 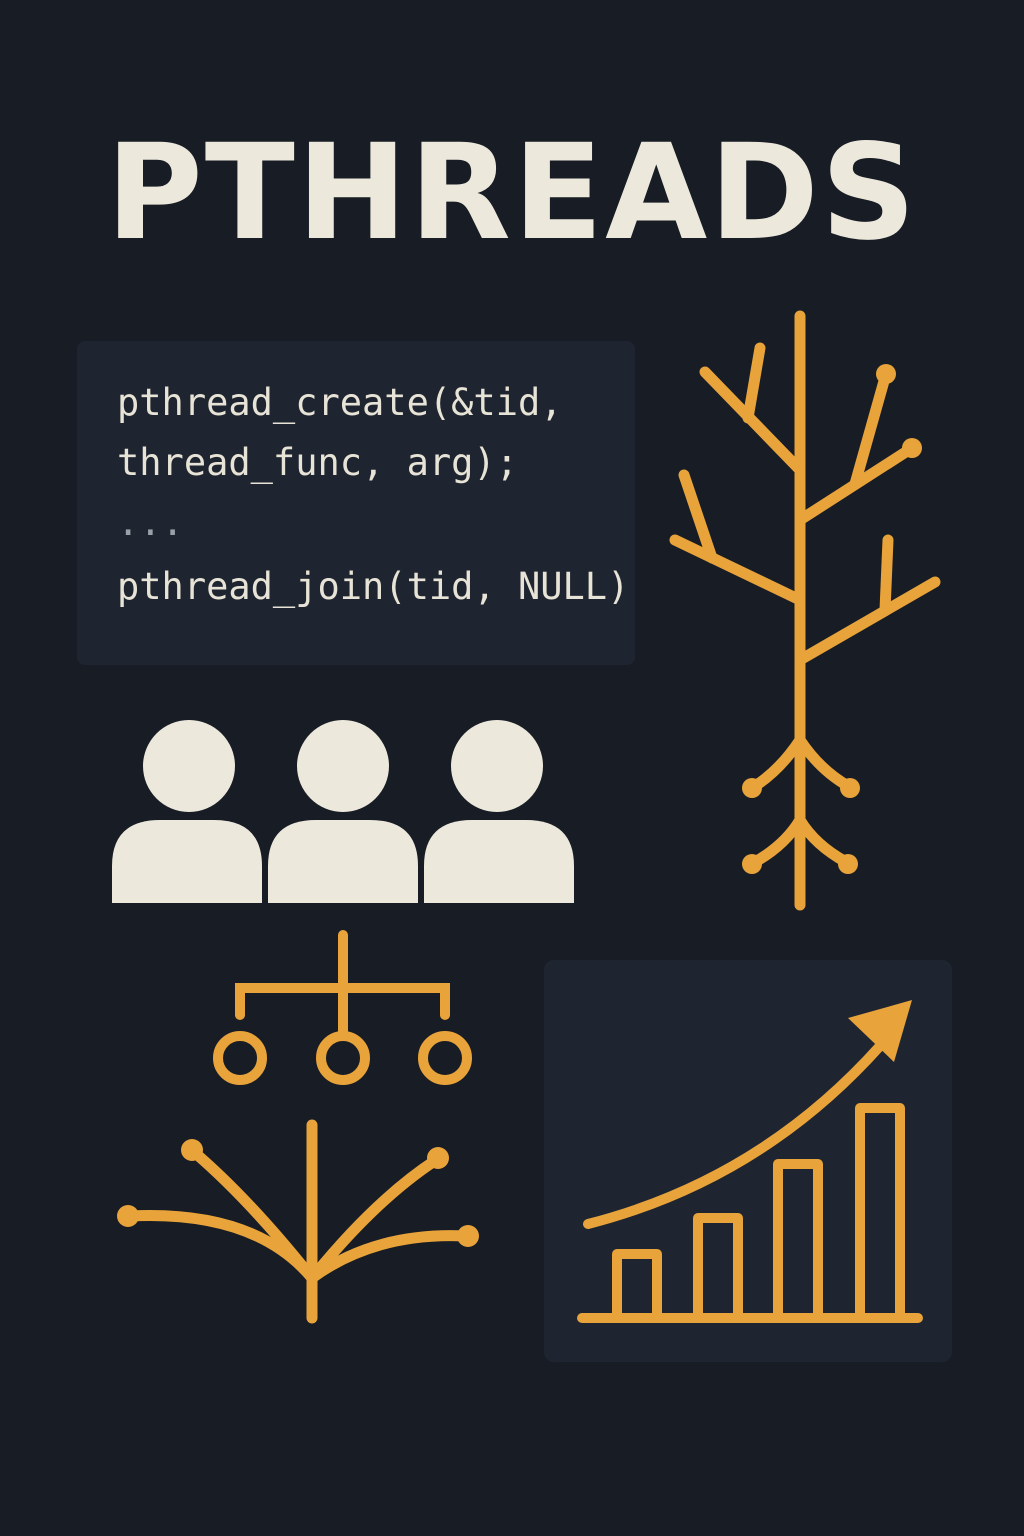 What do you see at coordinates (512, 193) in the screenshot?
I see `page-title: PTHREADS` at bounding box center [512, 193].